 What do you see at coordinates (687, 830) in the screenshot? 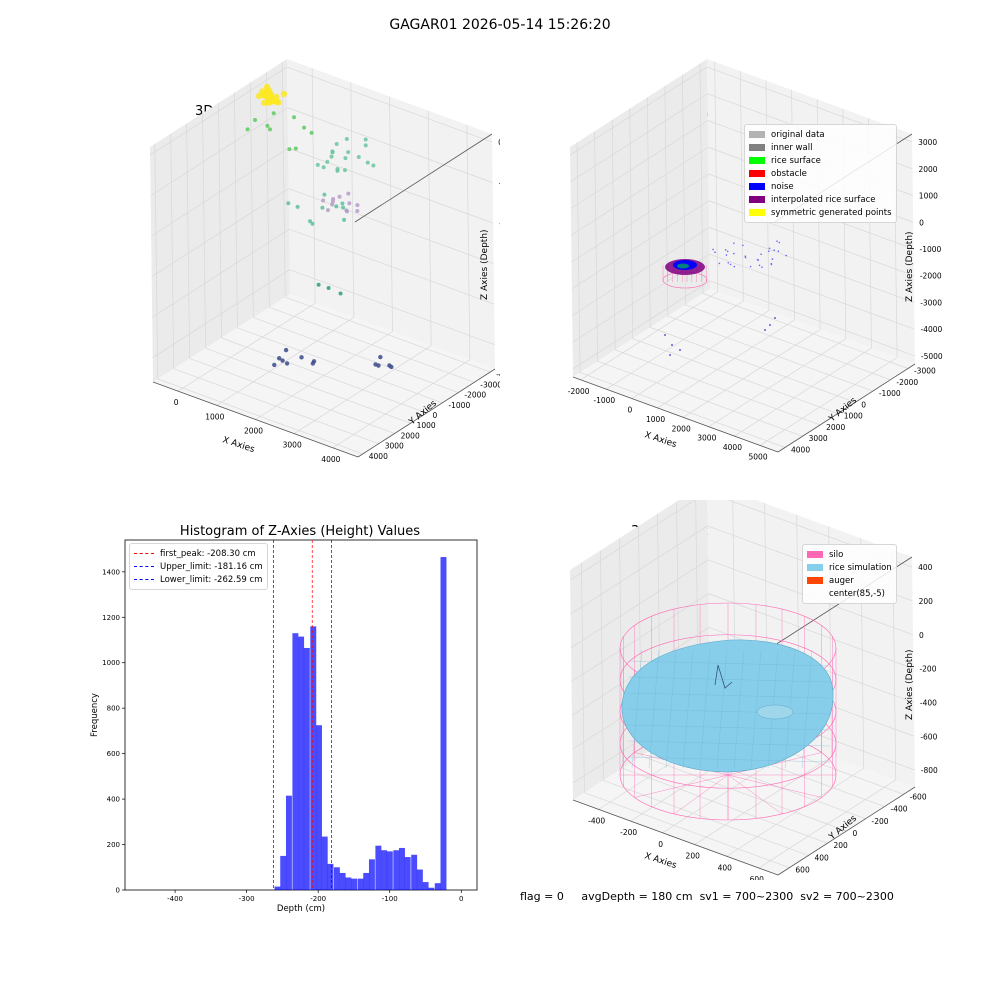
I see `sim-grid-y` at bounding box center [687, 830].